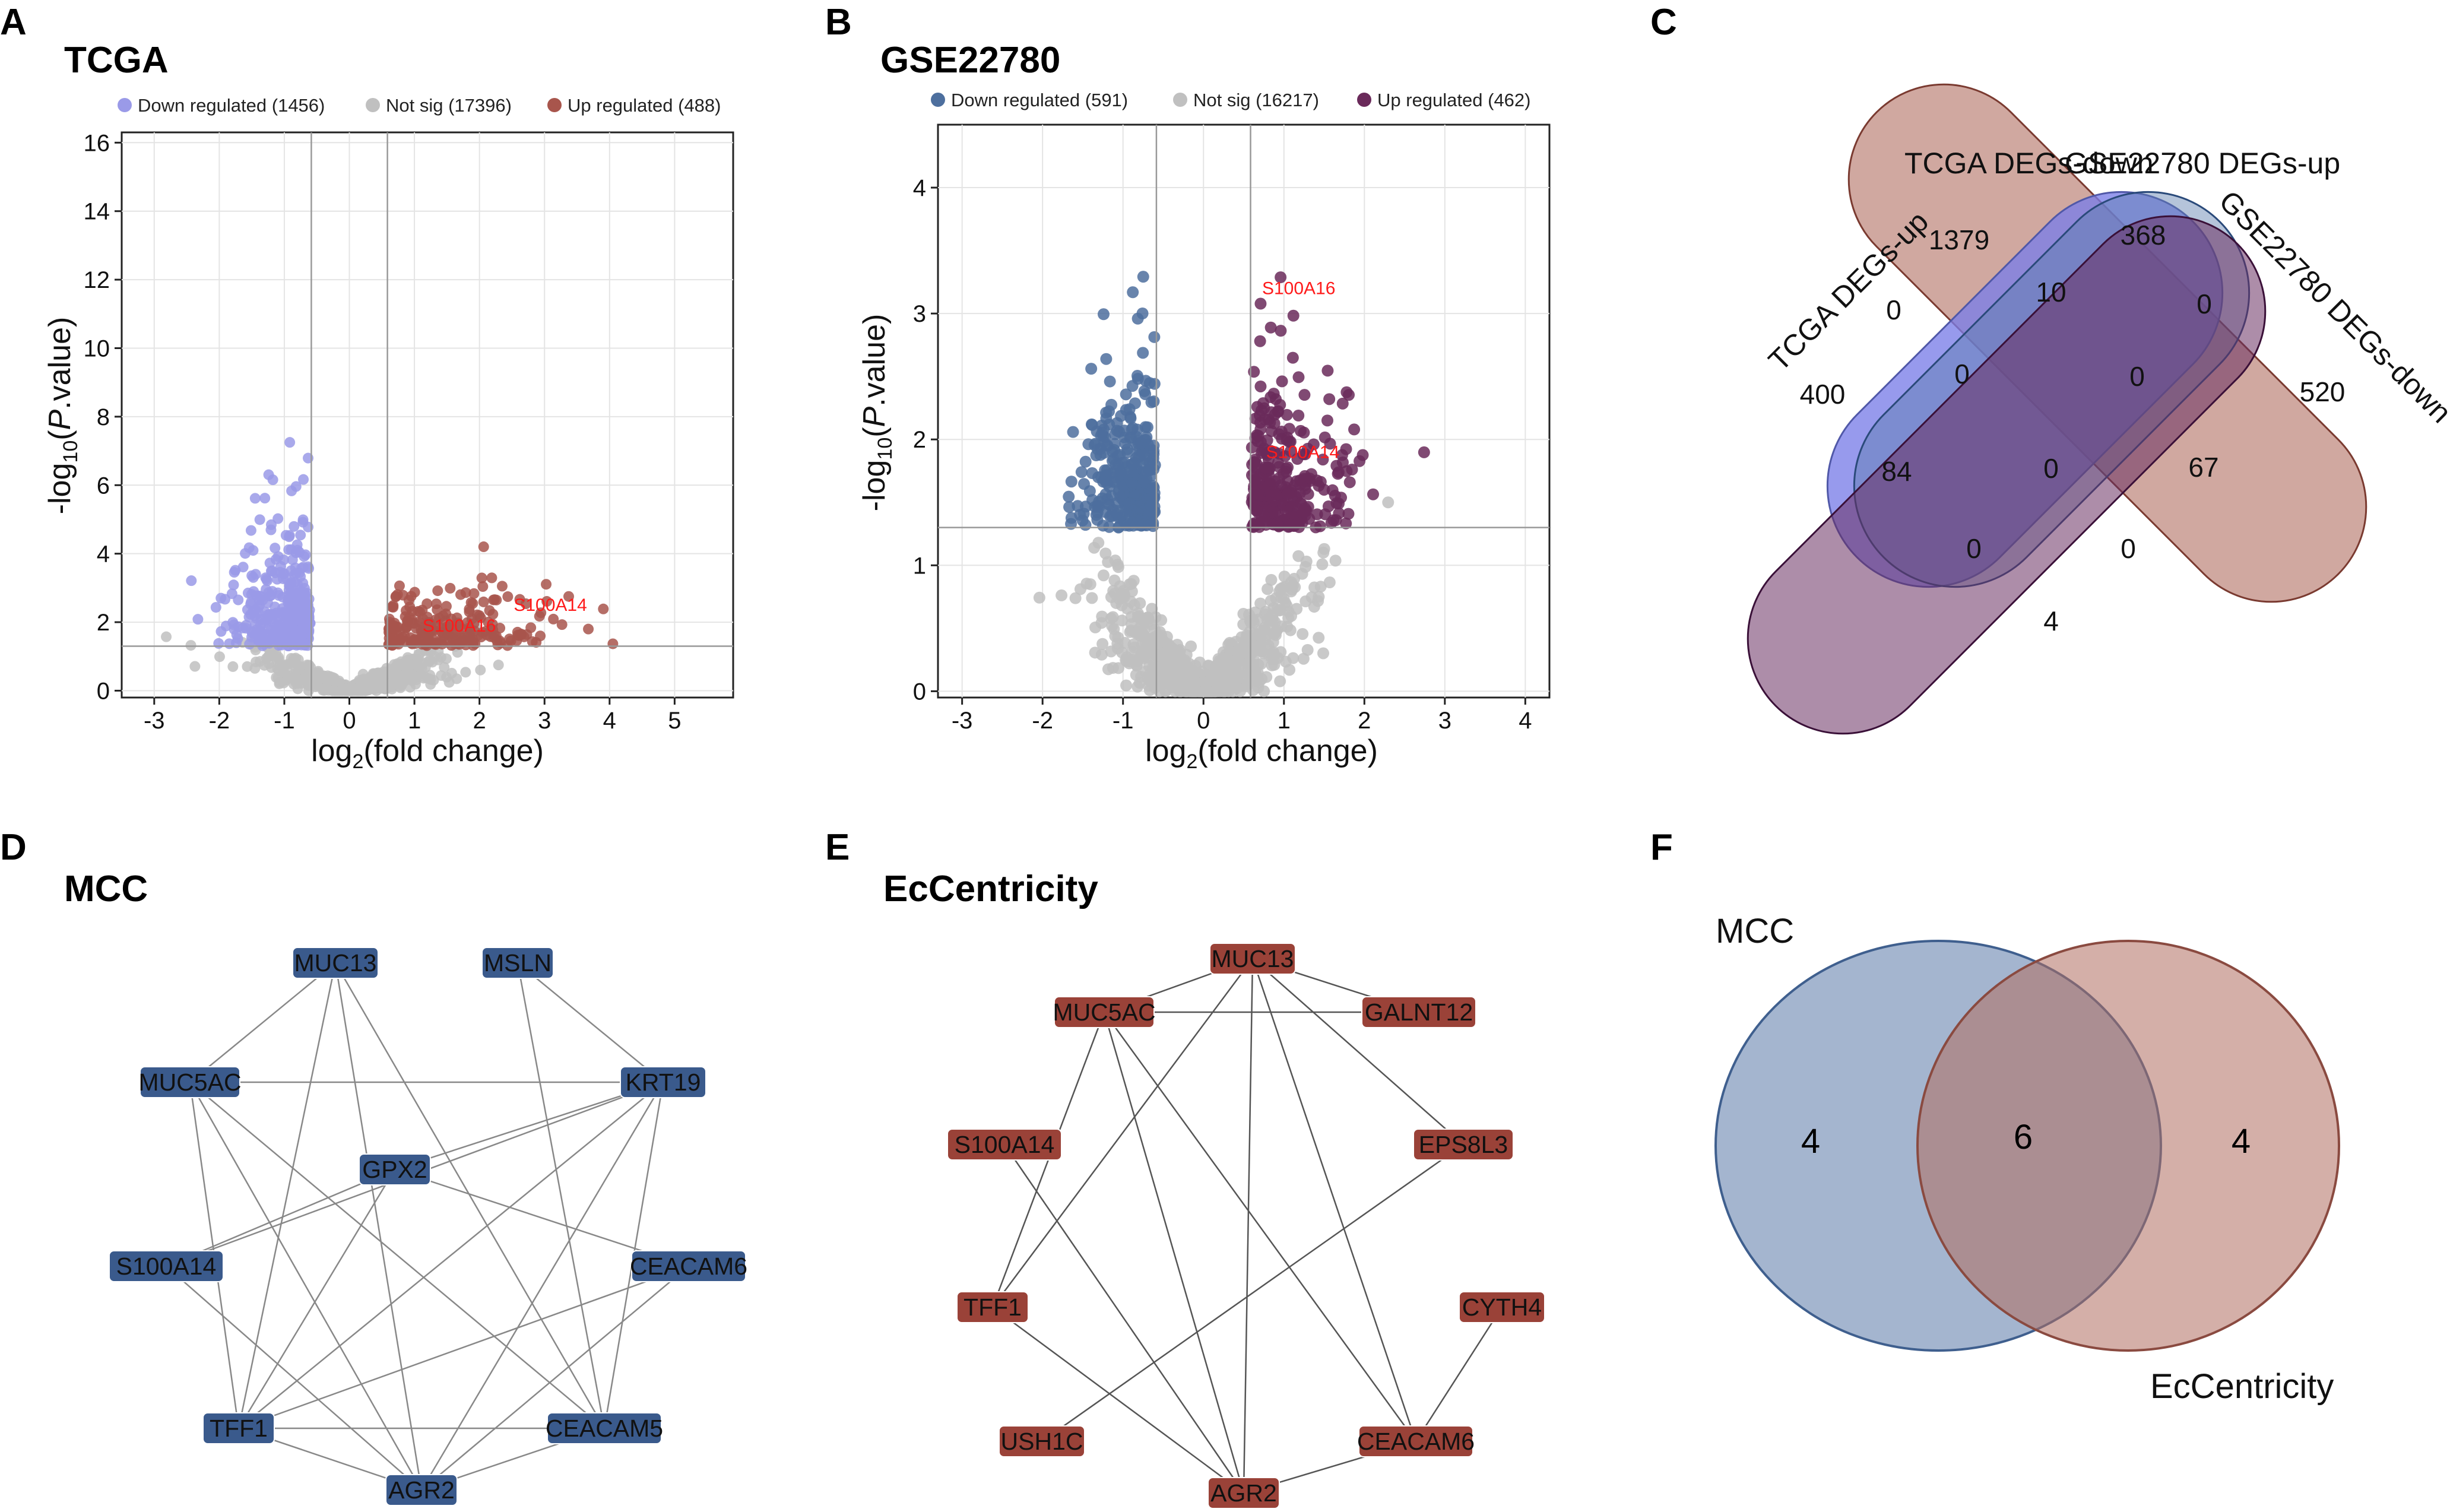 The height and width of the screenshot is (1512, 2450). I want to click on venn-region-value: 0, so click(1974, 548).